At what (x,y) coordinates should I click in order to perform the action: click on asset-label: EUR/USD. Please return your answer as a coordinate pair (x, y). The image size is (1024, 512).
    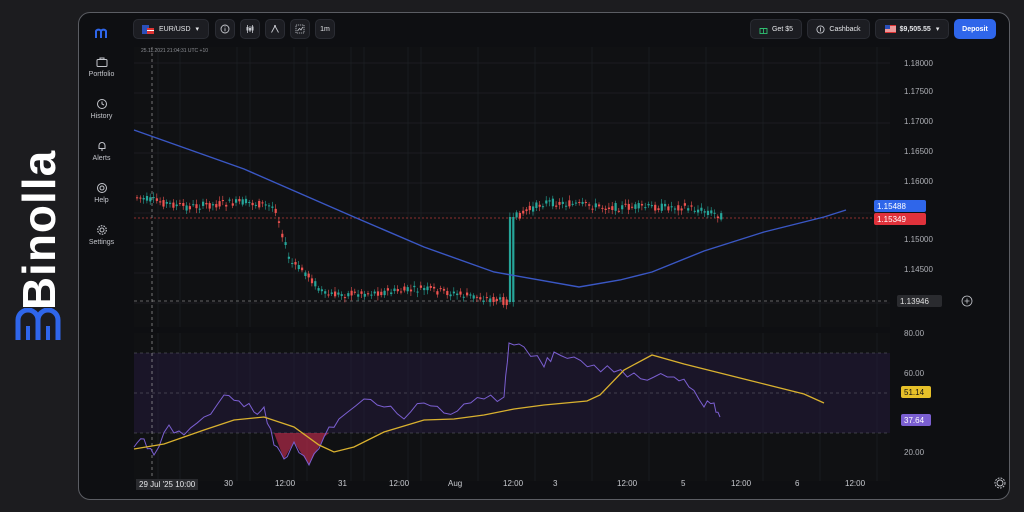
    Looking at the image, I should click on (175, 29).